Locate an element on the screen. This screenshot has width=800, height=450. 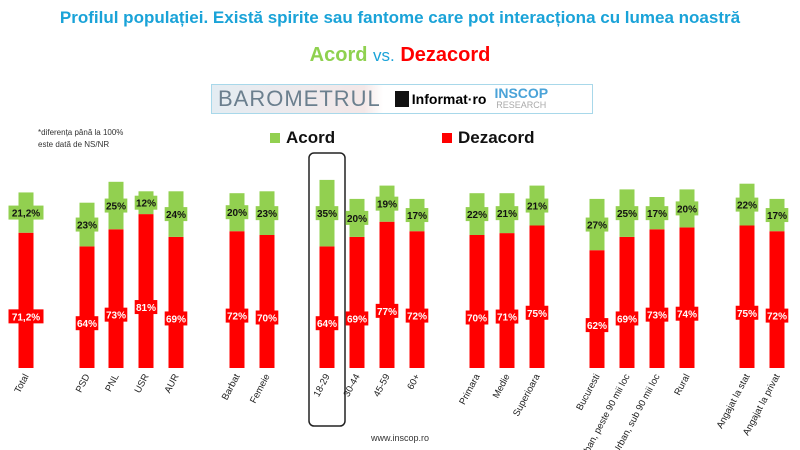
logo-banner: BAROMETRUL Informat·ro INSCOP RESEARCH is located at coordinates (402, 99).